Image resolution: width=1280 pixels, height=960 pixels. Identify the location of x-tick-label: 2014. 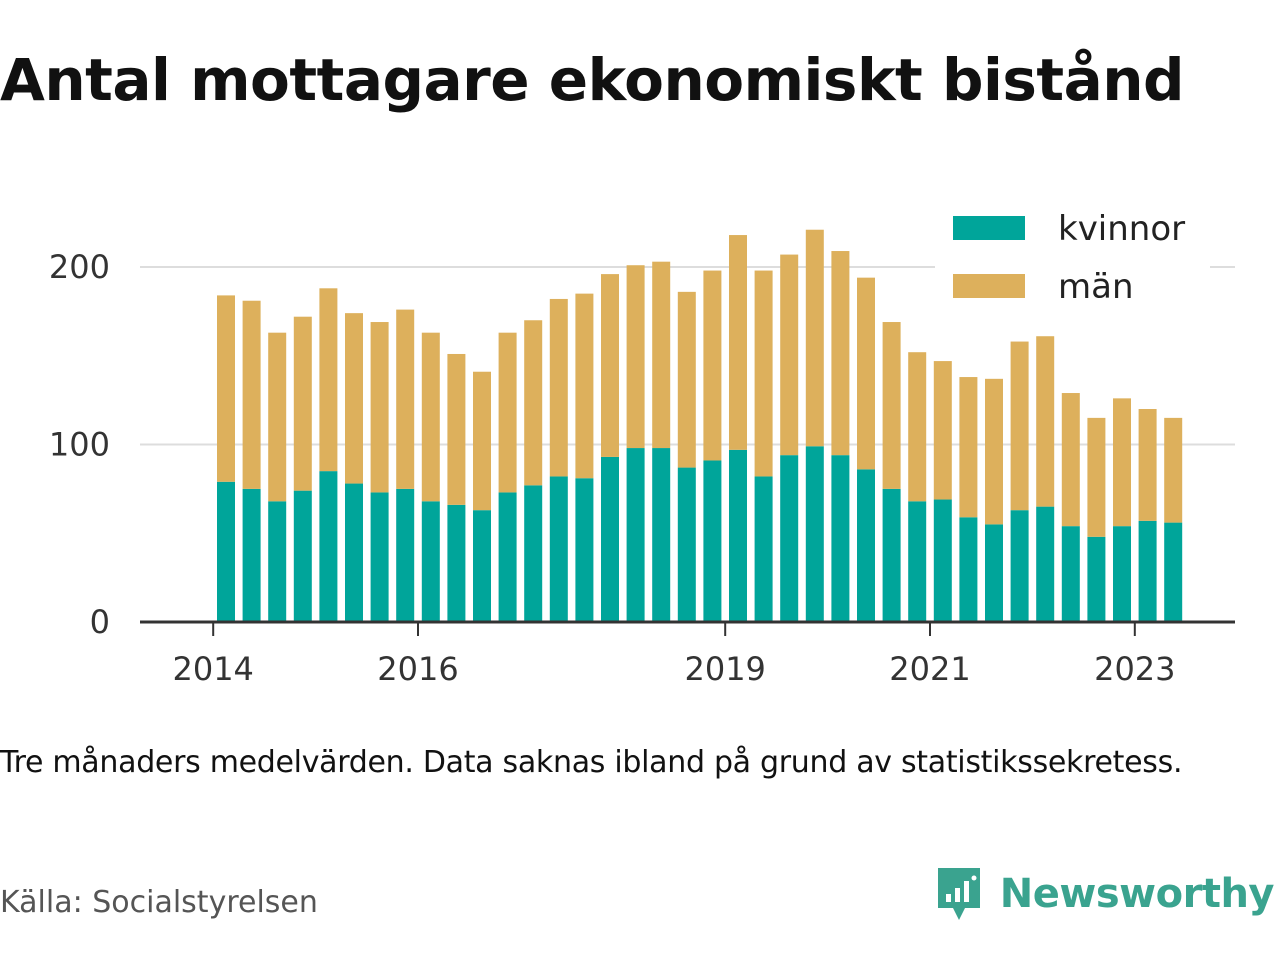
(212, 669).